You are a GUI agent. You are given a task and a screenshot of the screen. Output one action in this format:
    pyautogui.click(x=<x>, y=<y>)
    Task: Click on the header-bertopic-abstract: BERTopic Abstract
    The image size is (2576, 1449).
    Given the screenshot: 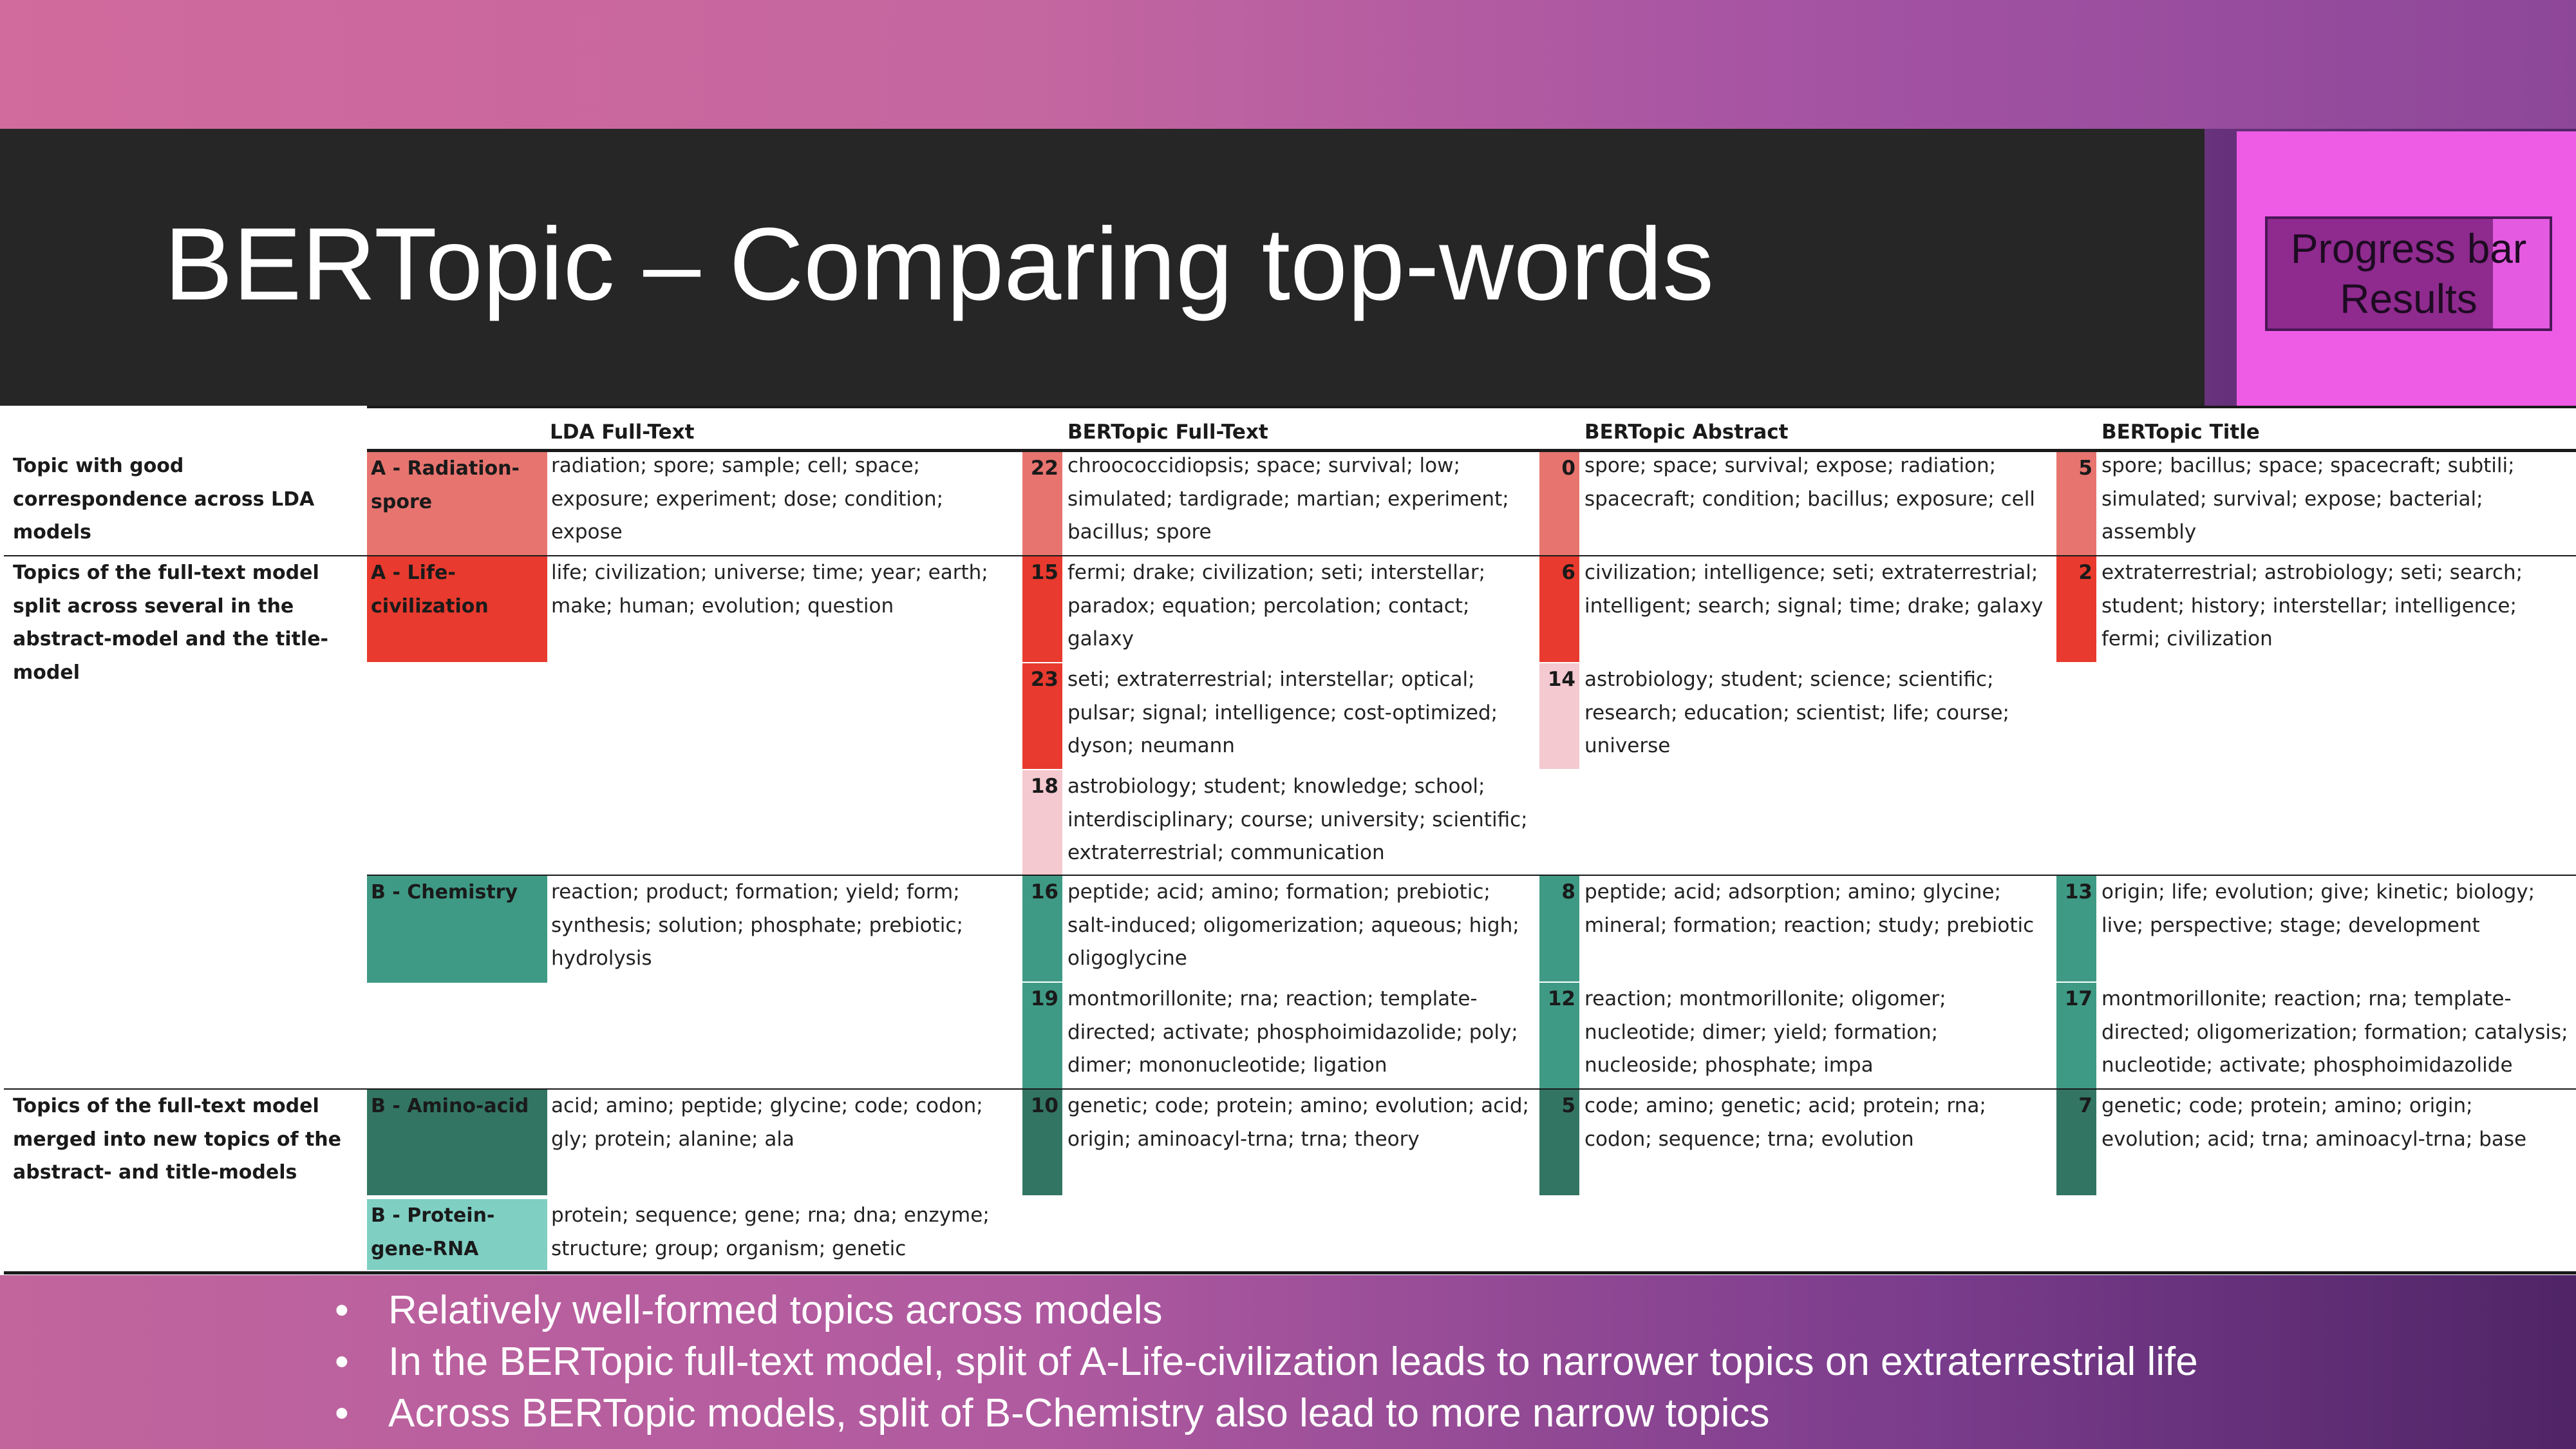 What is the action you would take?
    pyautogui.click(x=1686, y=432)
    